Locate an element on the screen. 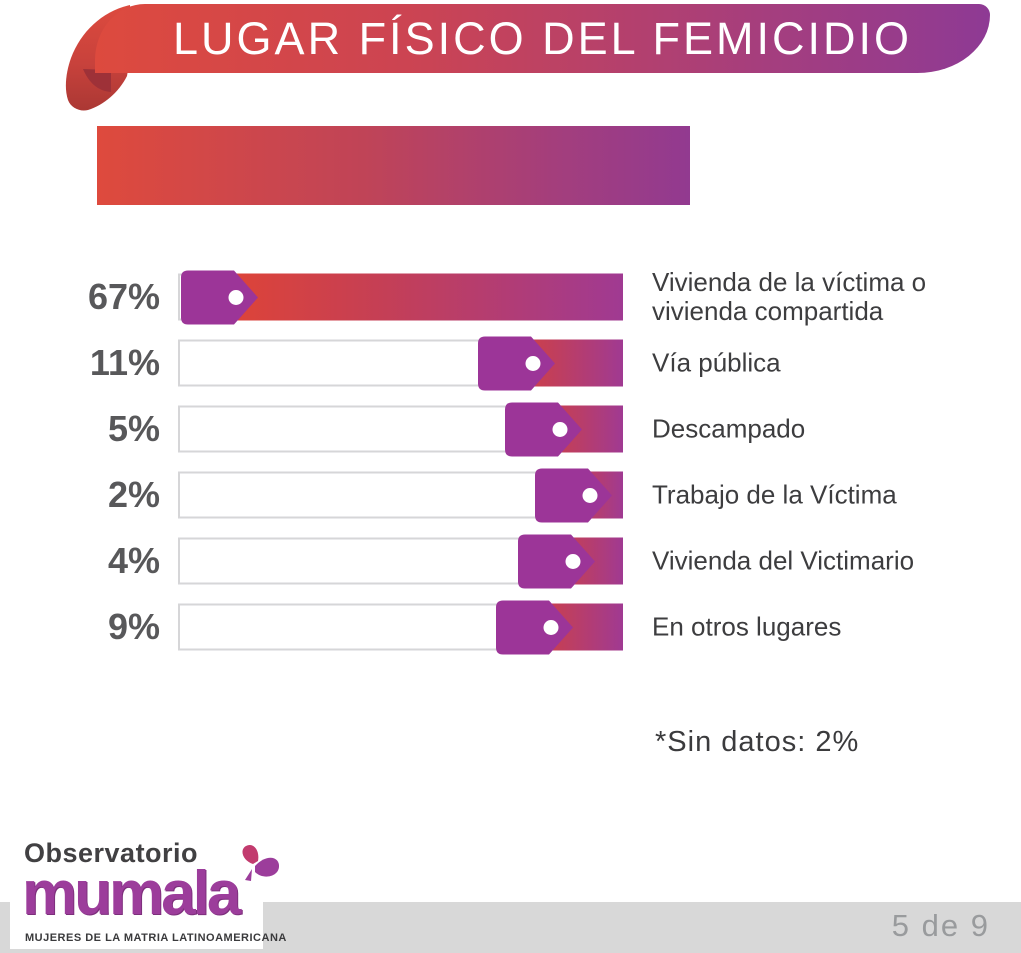  bar-row: 11% Vía pública is located at coordinates (510, 363).